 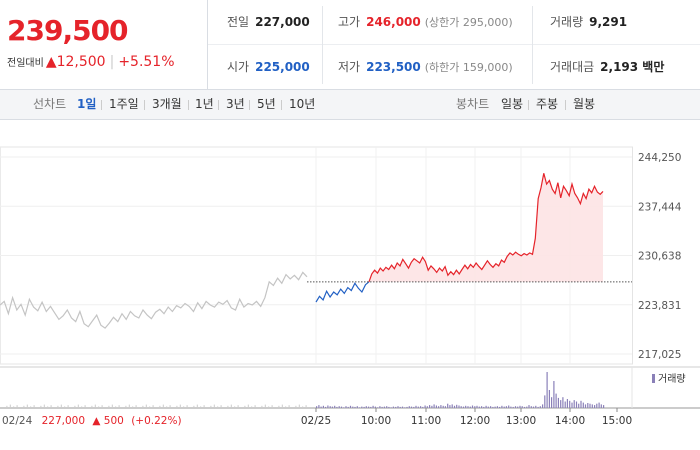 I want to click on tab-1w: 1주일, so click(x=124, y=104).